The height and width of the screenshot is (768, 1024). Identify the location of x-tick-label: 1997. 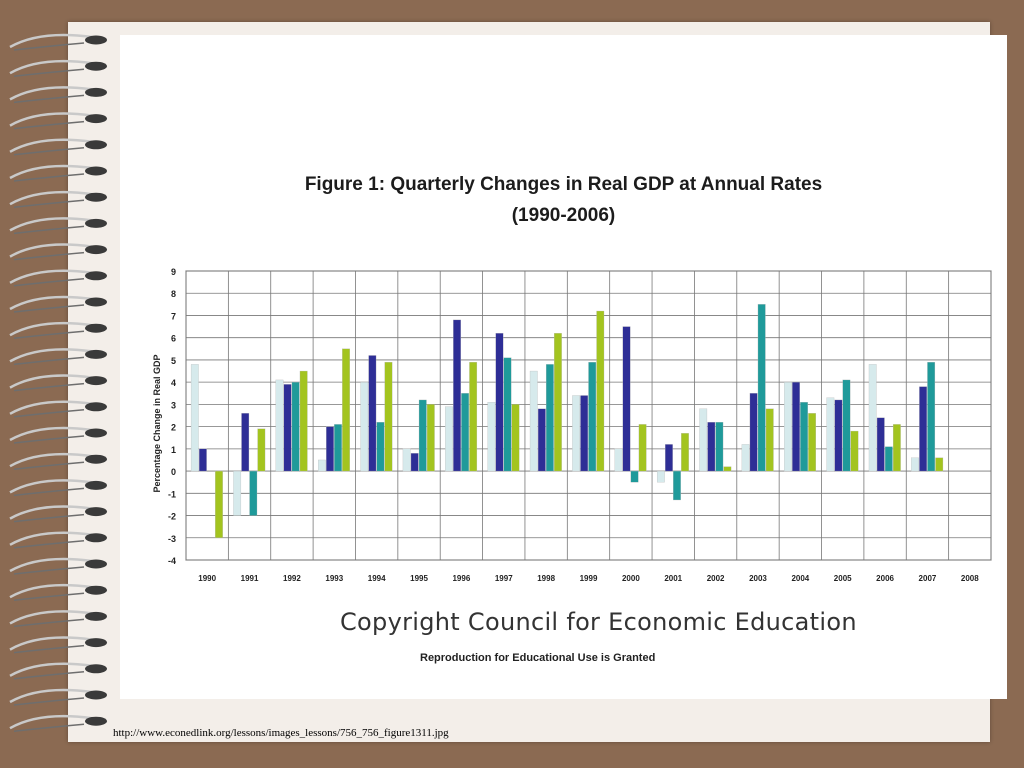
(504, 578).